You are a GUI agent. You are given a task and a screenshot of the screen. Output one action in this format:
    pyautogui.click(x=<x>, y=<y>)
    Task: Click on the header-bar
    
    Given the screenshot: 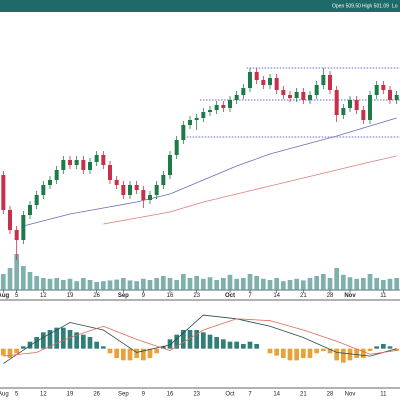 What is the action you would take?
    pyautogui.click(x=200, y=6)
    